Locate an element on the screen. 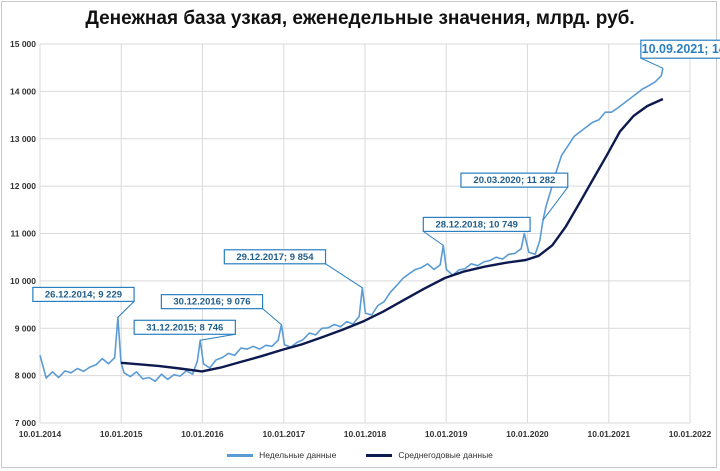 This screenshot has height=471, width=720. x-tick-label: 10.01.2019 is located at coordinates (446, 434).